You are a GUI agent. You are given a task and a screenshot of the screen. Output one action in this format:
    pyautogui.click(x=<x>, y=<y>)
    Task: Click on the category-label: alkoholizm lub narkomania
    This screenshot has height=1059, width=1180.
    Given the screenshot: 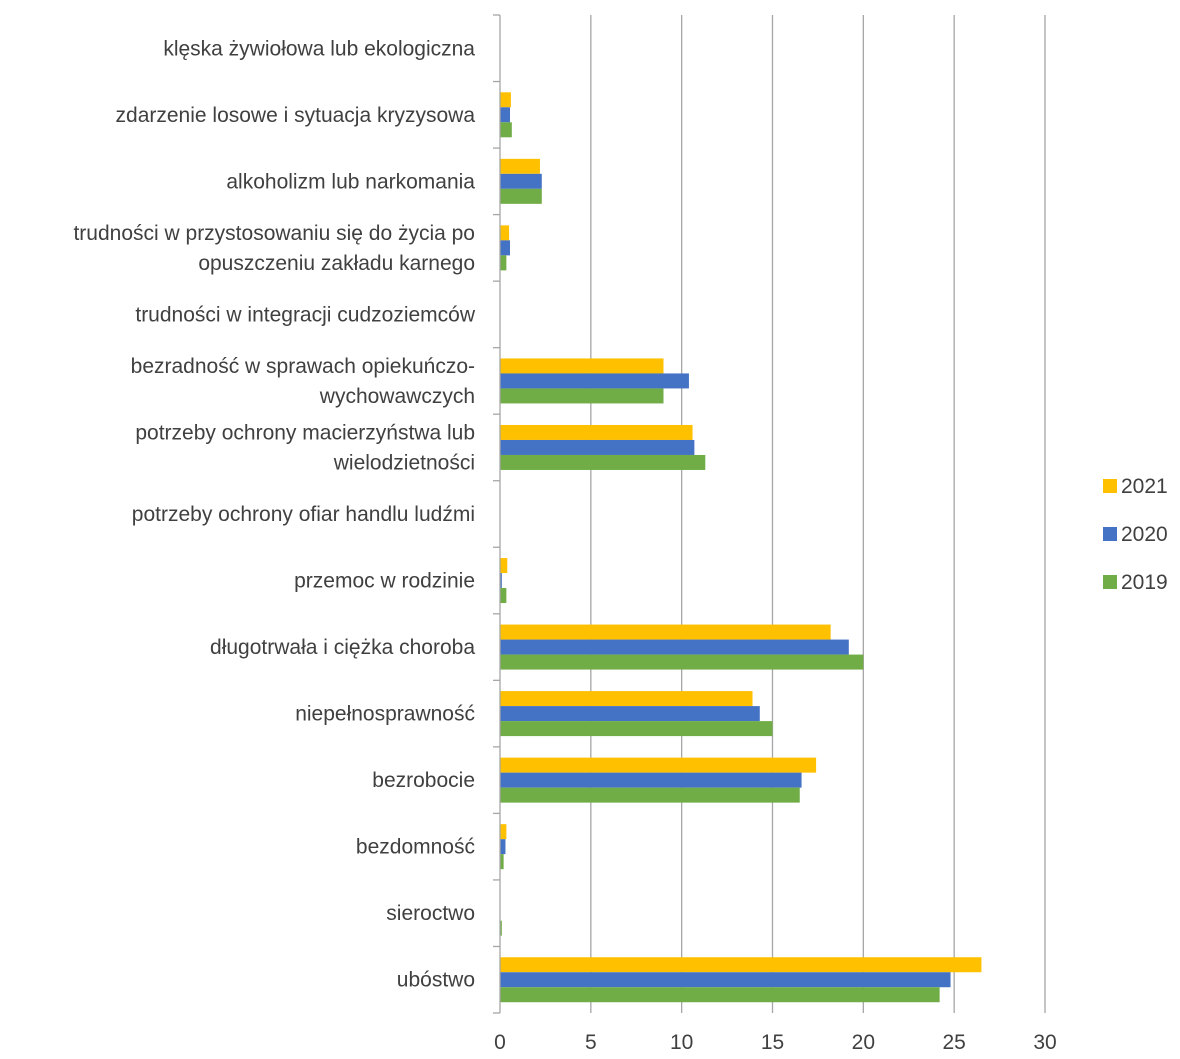 What is the action you would take?
    pyautogui.click(x=350, y=181)
    